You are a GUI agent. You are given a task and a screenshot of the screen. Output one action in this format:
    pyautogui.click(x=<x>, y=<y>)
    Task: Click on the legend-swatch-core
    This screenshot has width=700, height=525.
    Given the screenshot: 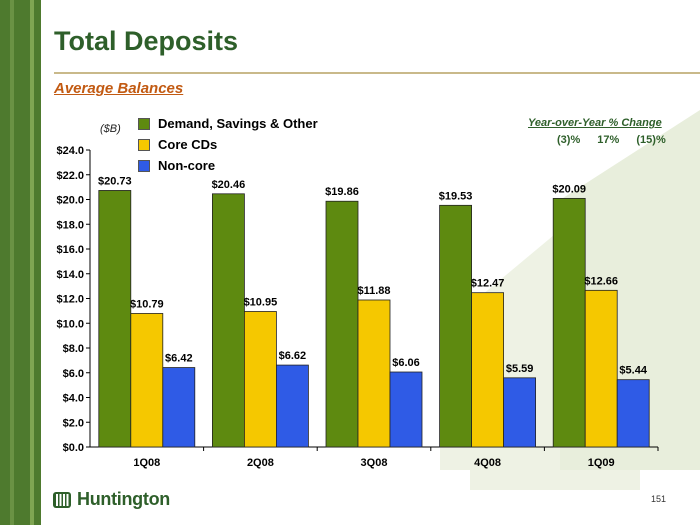 What is the action you would take?
    pyautogui.click(x=144, y=144)
    